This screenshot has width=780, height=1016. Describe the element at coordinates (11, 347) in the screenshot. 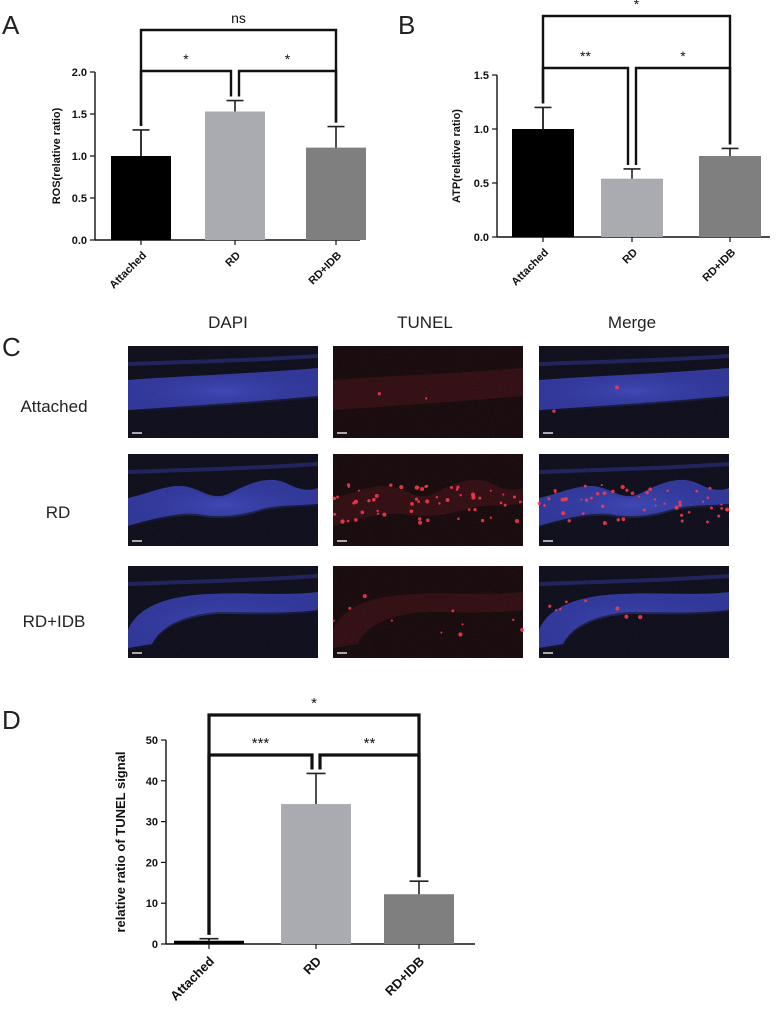

I see `panel-letter-c: C` at that location.